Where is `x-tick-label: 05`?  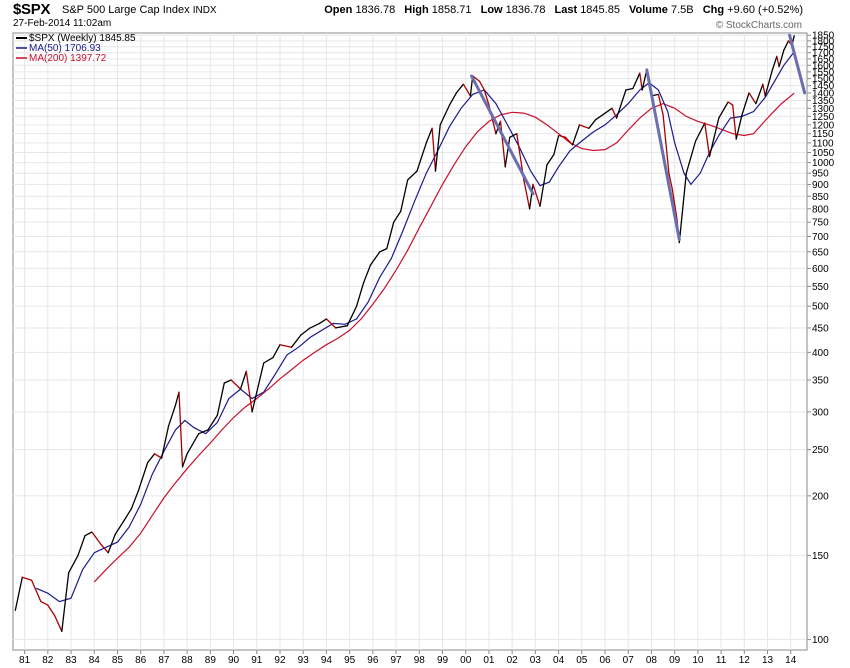
x-tick-label: 05 is located at coordinates (582, 660).